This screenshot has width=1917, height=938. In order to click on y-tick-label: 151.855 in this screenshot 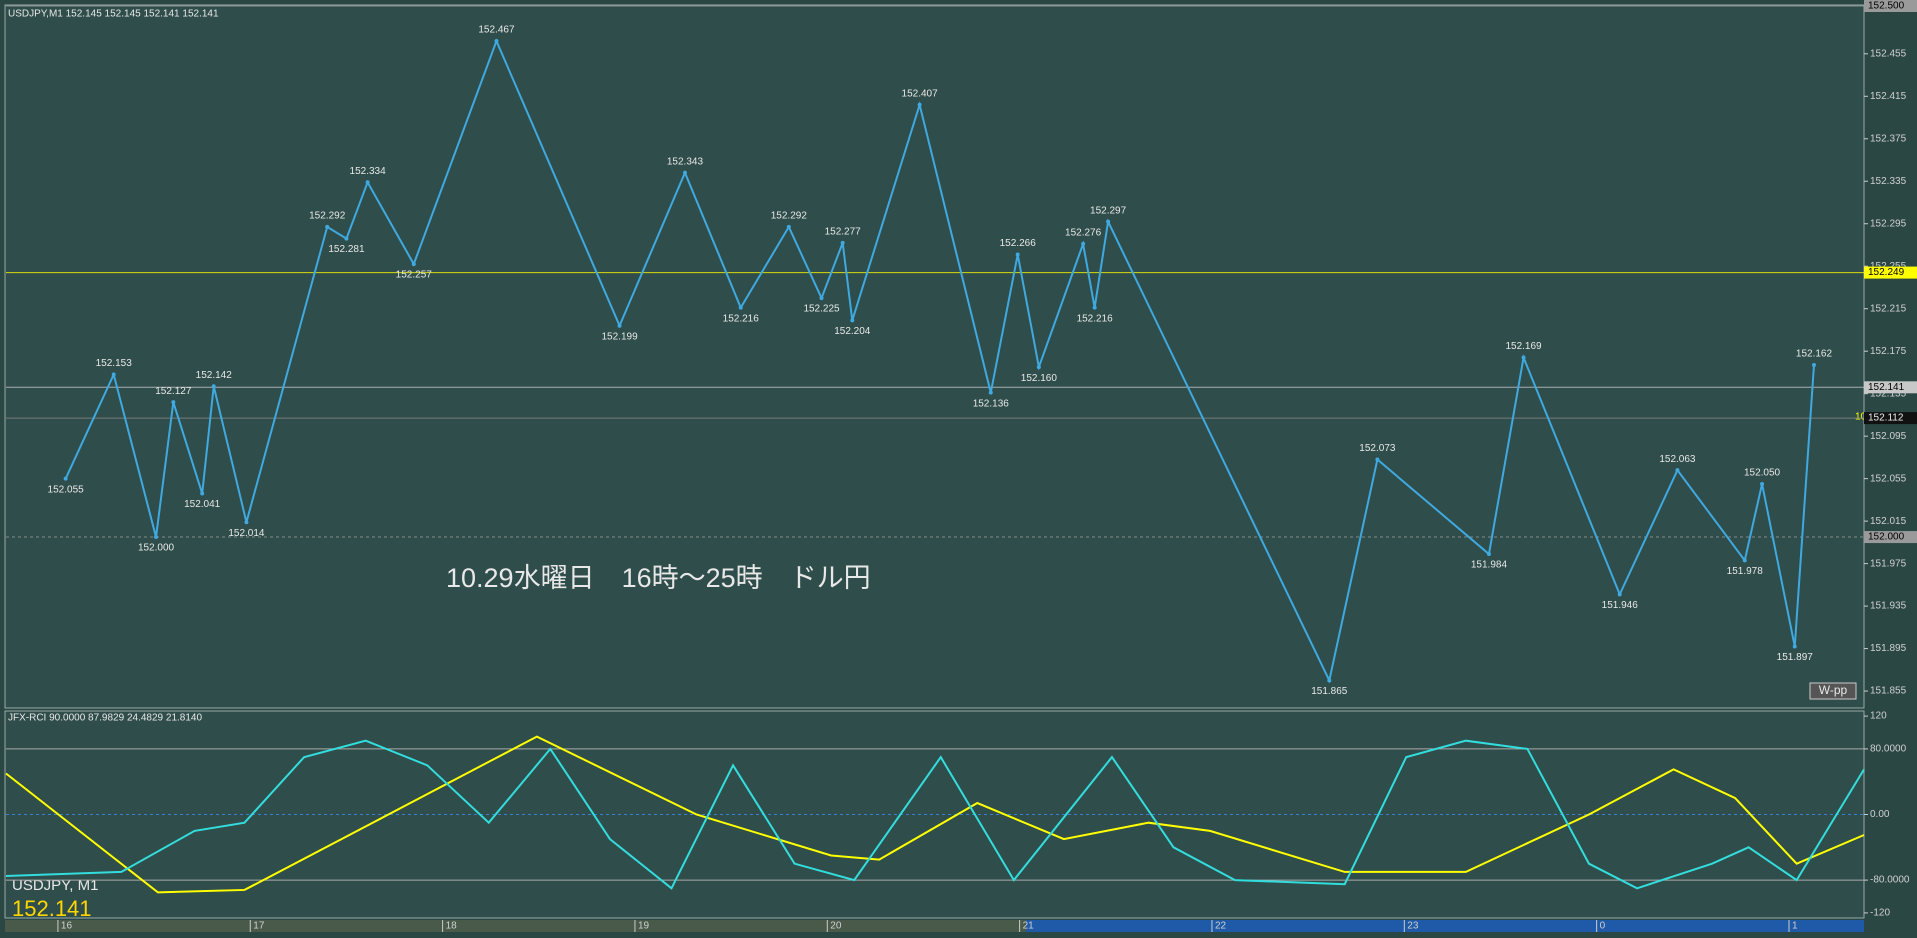, I will do `click(1888, 691)`.